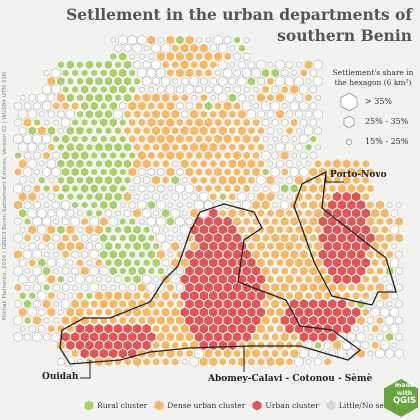 The height and width of the screenshot is (420, 420). I want to click on legend-label: Rural cluster, so click(122, 405).